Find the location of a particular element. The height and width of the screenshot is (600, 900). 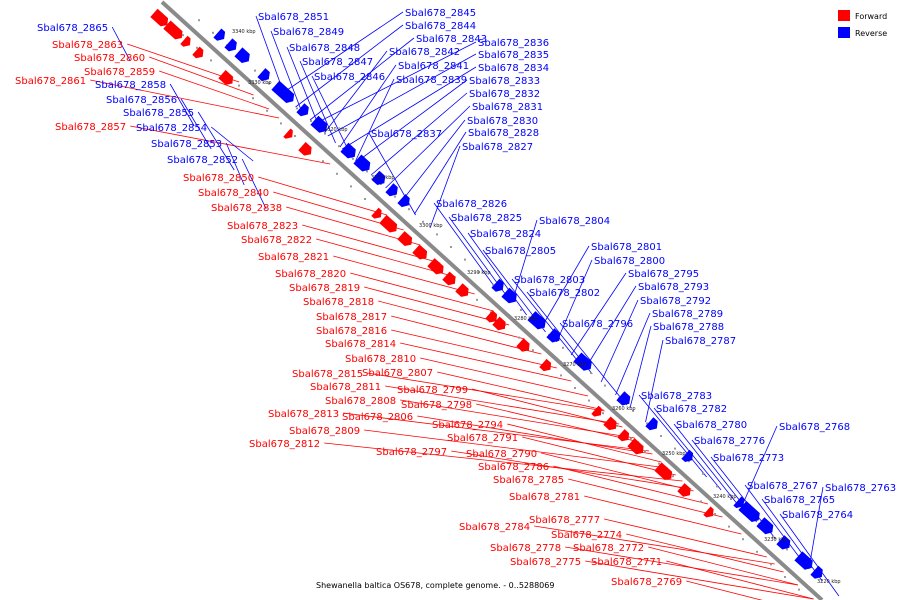

reverse-gene-label: Sbal678_2782 is located at coordinates (691, 409).